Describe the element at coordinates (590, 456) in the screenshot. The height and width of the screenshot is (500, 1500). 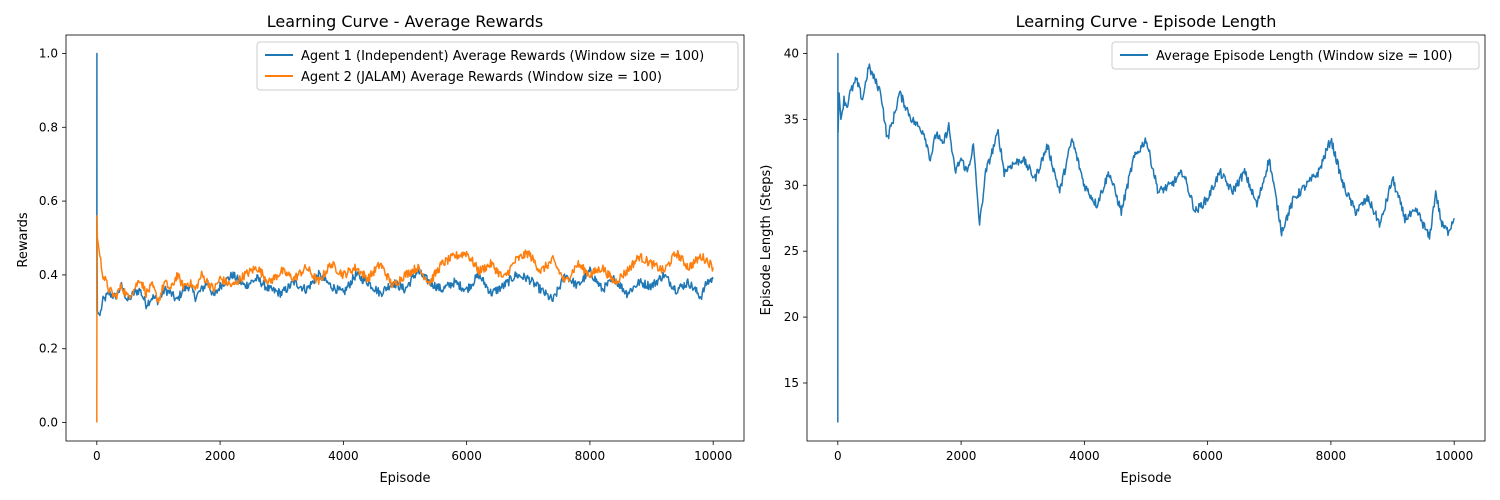
I see `rewards-x-tick-label: 8000` at that location.